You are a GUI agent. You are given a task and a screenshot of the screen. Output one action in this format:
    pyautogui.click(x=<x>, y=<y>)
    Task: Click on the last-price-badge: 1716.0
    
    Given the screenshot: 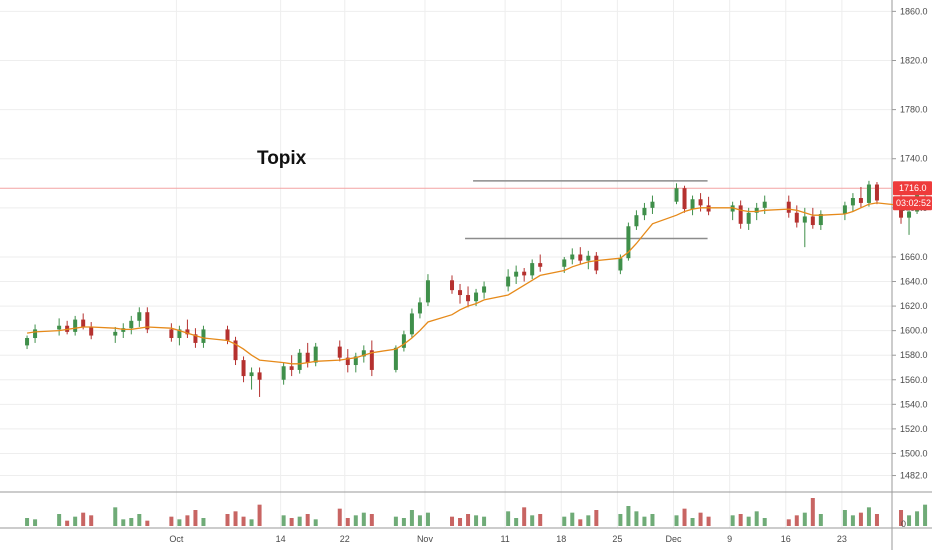 What is the action you would take?
    pyautogui.click(x=912, y=188)
    